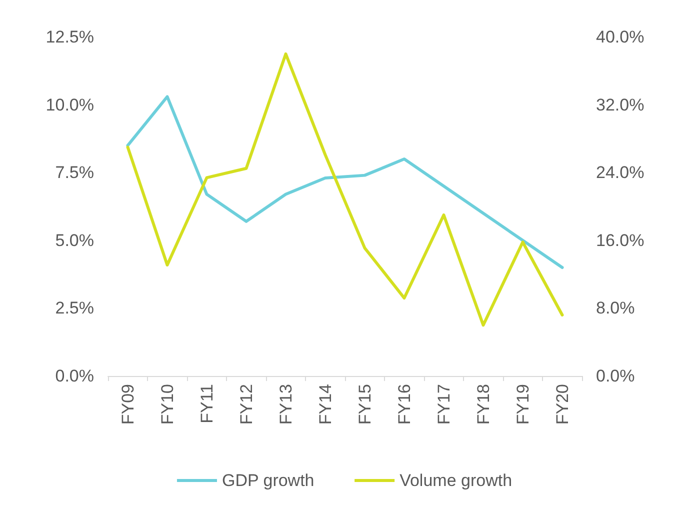 Image resolution: width=689 pixels, height=516 pixels. I want to click on x-tick-label: FY11, so click(206, 404).